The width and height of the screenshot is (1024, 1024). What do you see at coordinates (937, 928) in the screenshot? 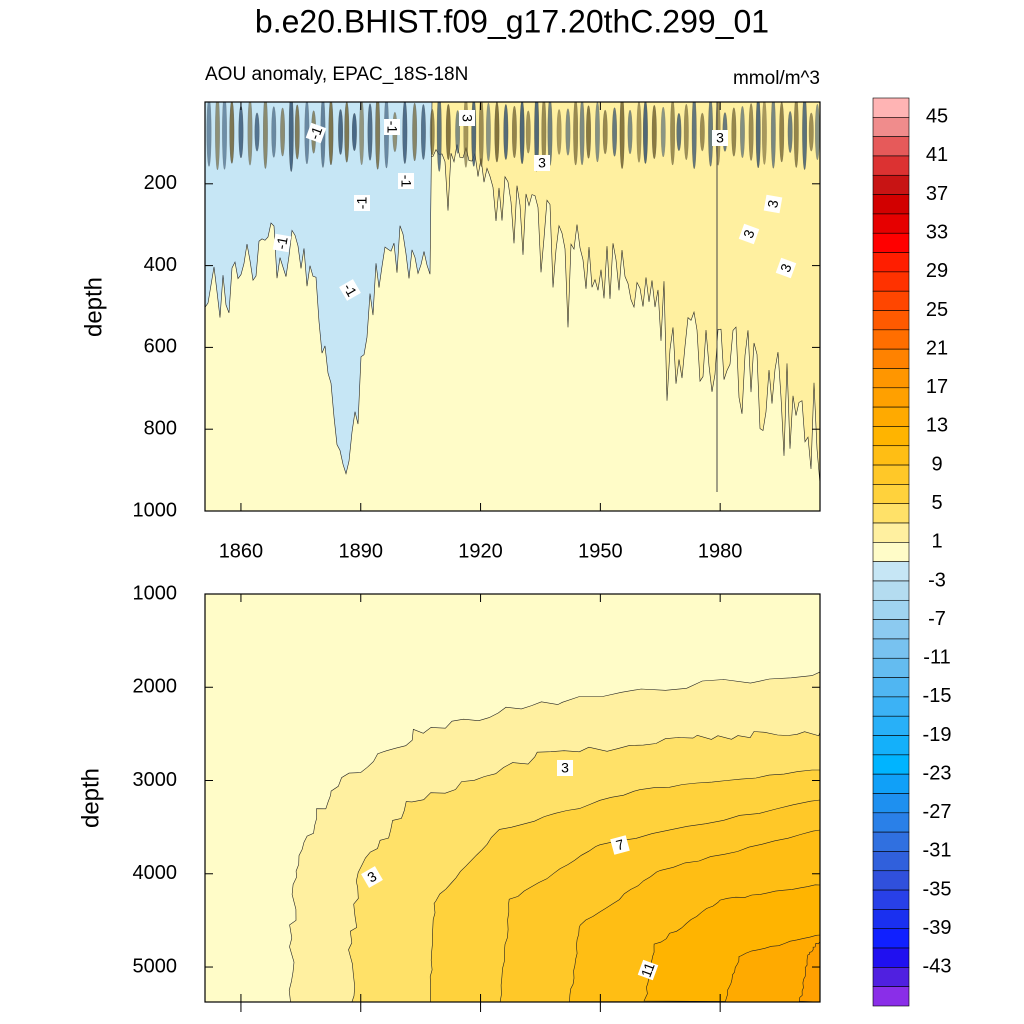
I see `colorbar-label: -39` at bounding box center [937, 928].